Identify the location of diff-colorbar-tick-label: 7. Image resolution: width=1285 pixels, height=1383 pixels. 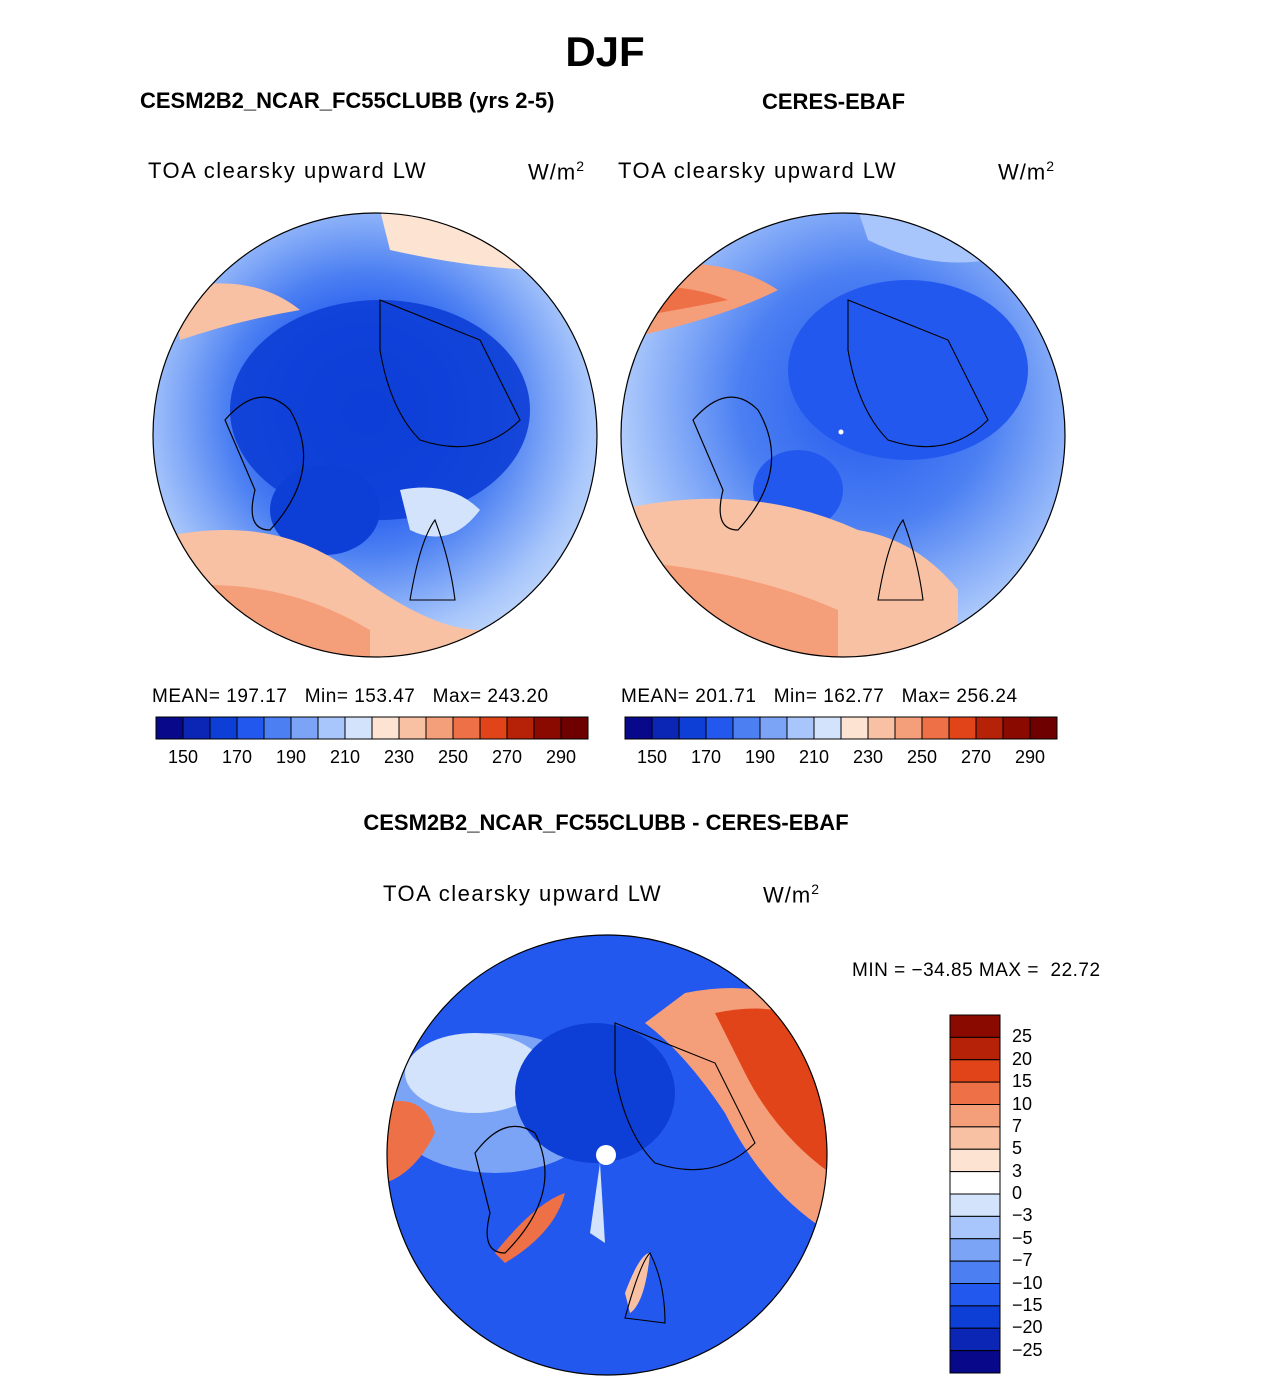
(1017, 1125).